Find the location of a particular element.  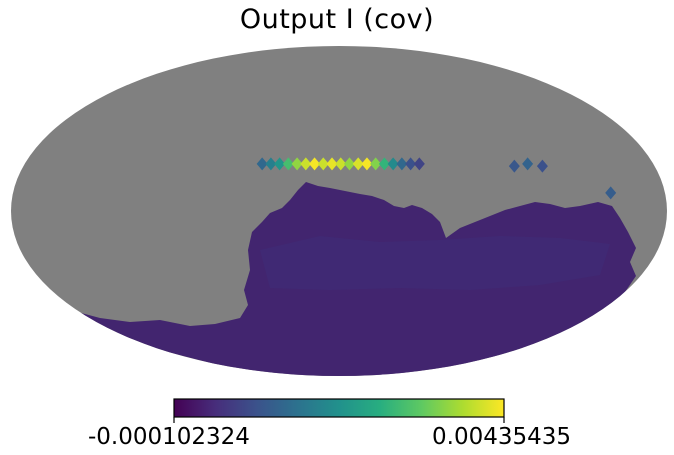

observed-sky-shading is located at coordinates (435, 263).